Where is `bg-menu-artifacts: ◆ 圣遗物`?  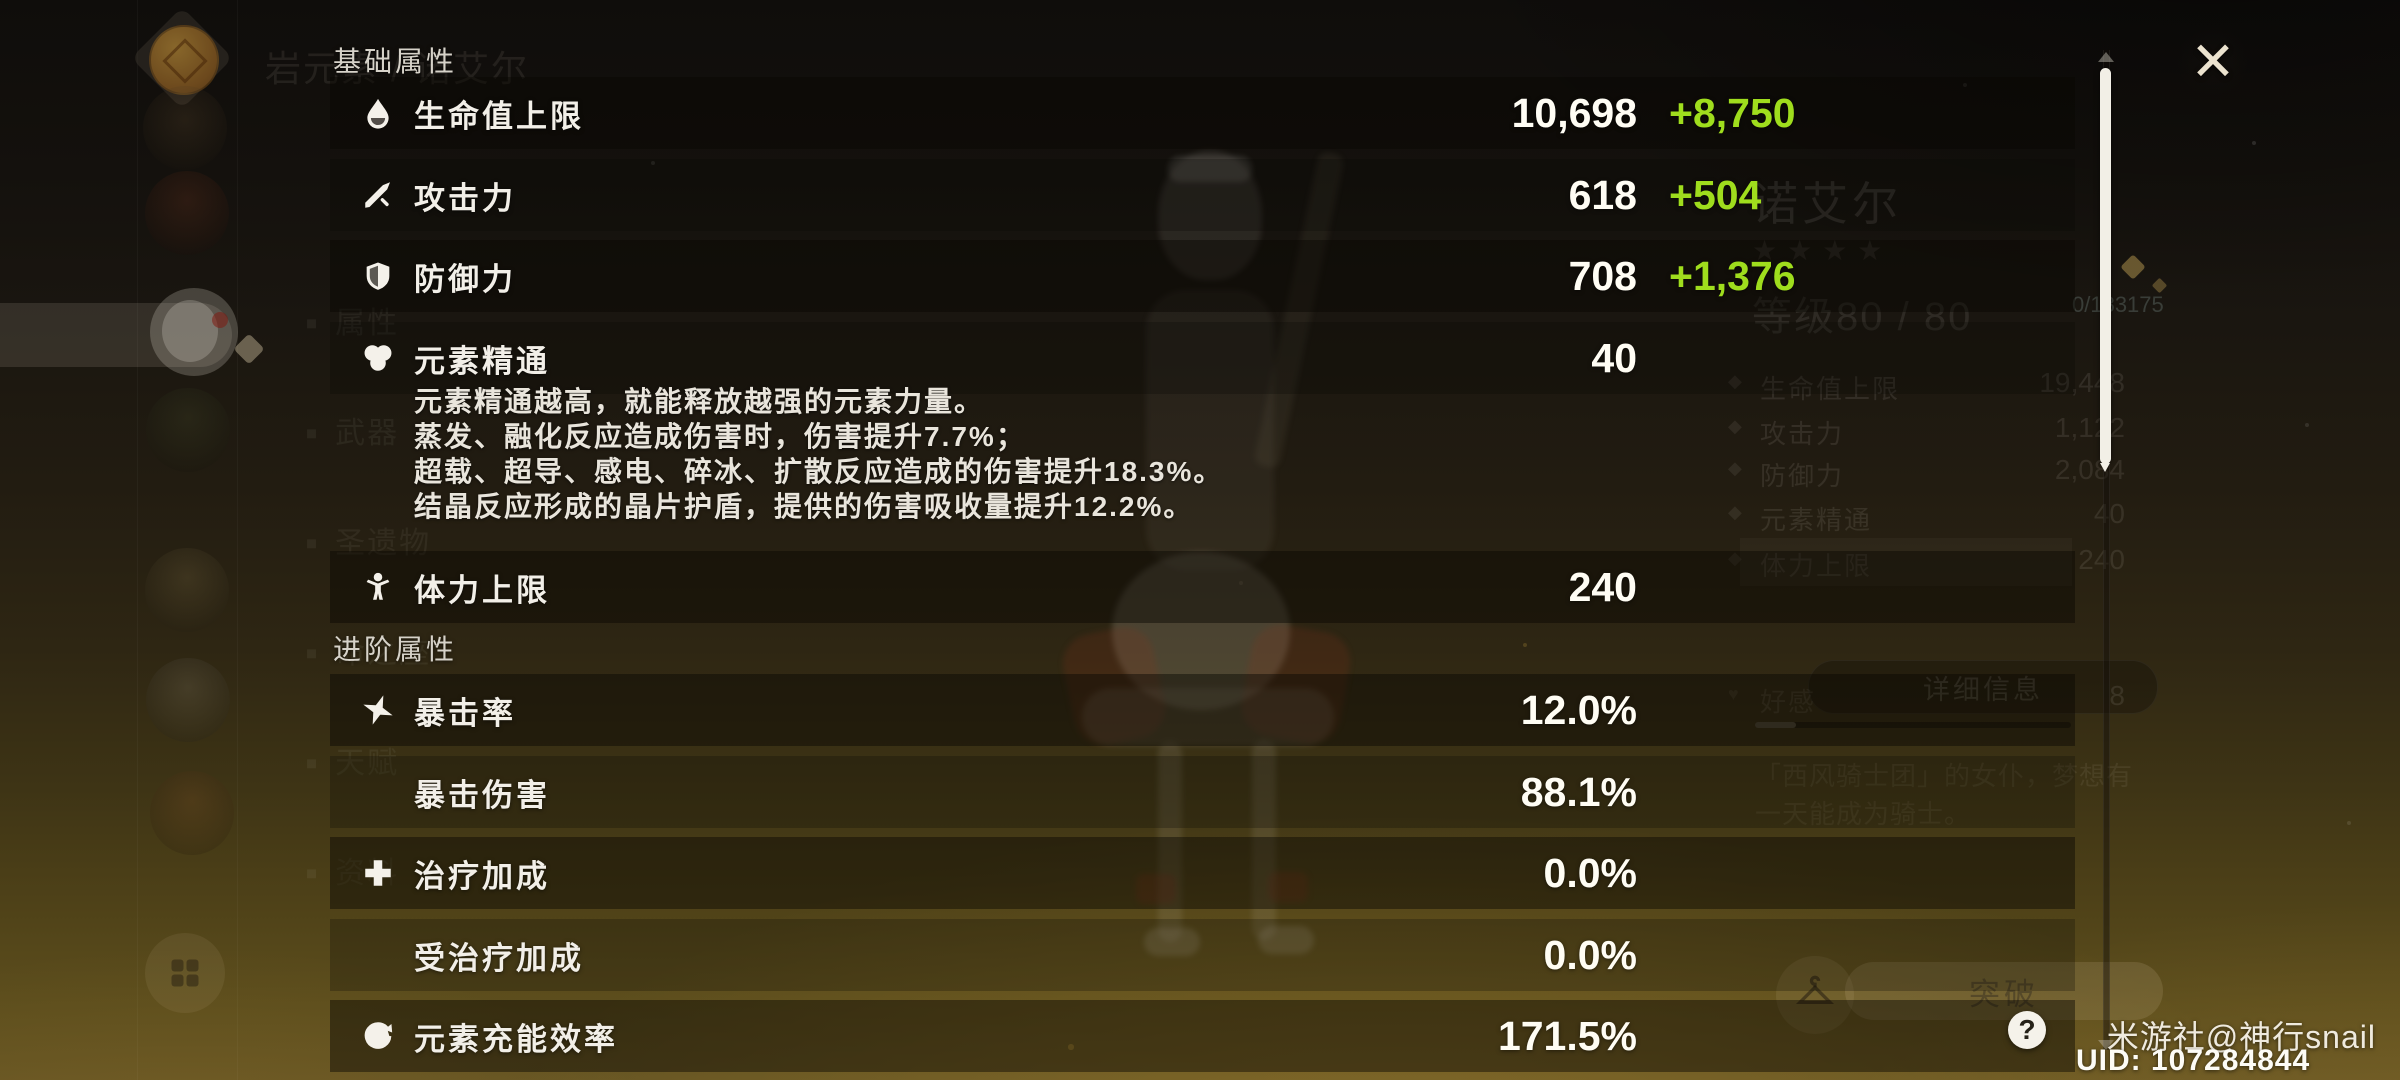
bg-menu-artifacts: ◆ 圣遗物 is located at coordinates (366, 543).